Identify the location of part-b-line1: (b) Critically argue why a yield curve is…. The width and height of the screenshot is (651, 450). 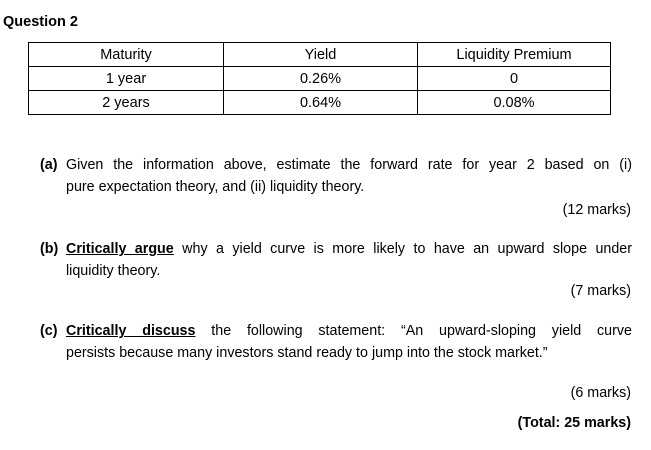
(336, 249).